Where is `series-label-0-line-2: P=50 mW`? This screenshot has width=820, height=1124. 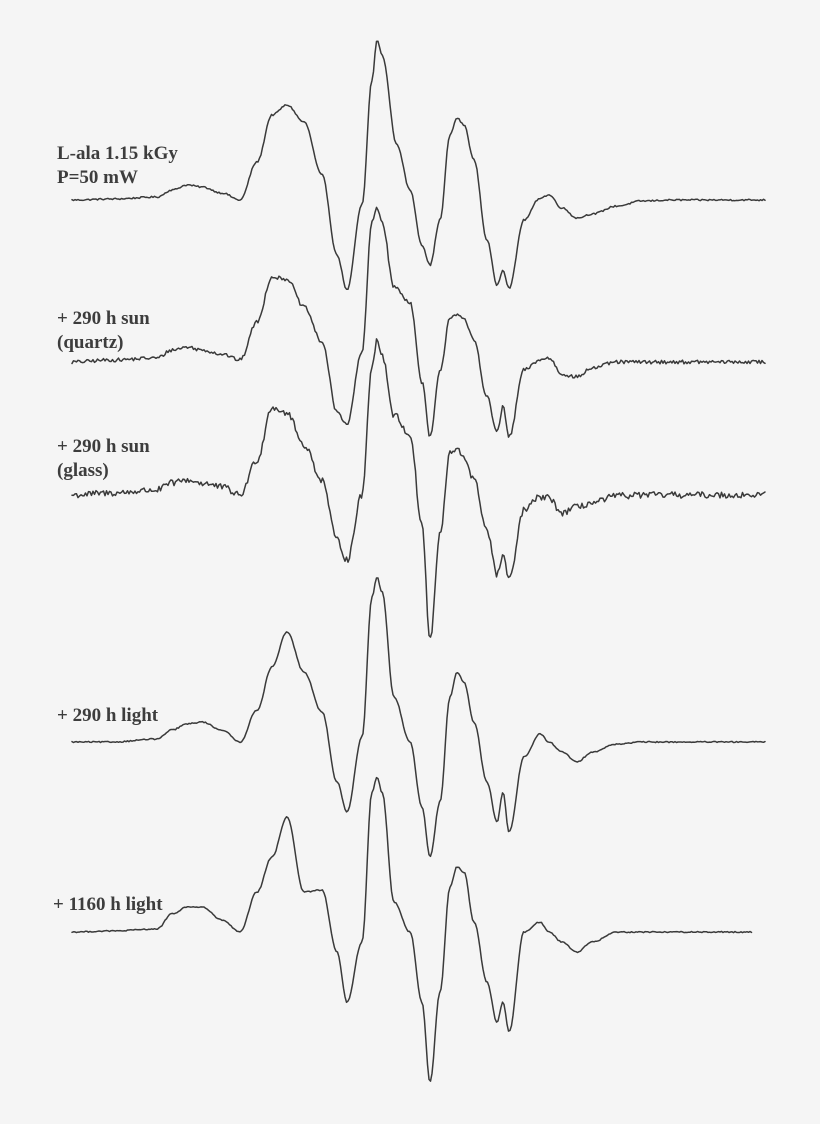
series-label-0-line-2: P=50 mW is located at coordinates (98, 177).